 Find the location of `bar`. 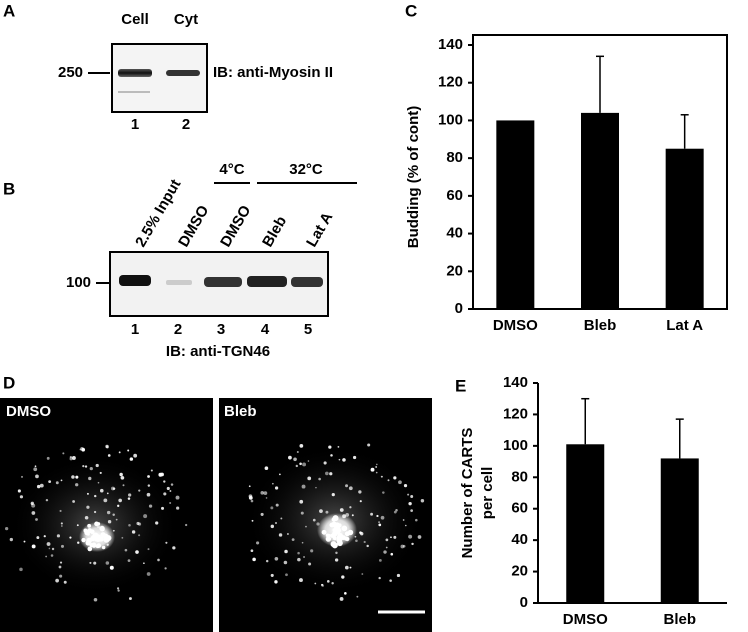

bar is located at coordinates (585, 523).